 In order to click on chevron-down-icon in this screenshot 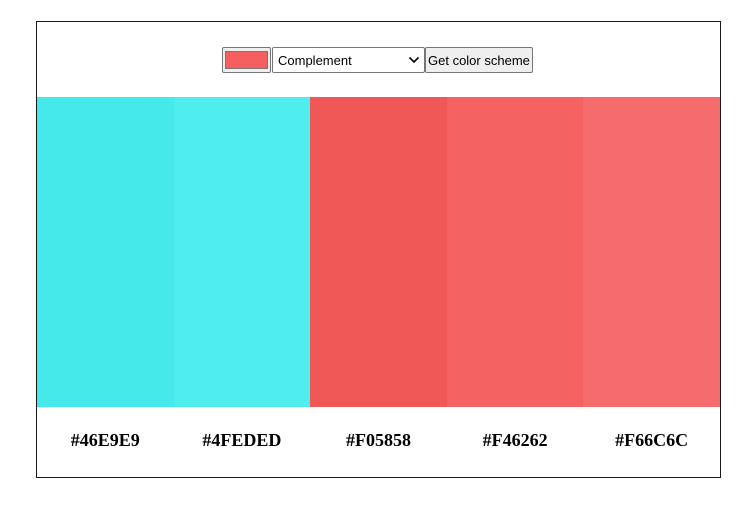, I will do `click(414, 60)`.